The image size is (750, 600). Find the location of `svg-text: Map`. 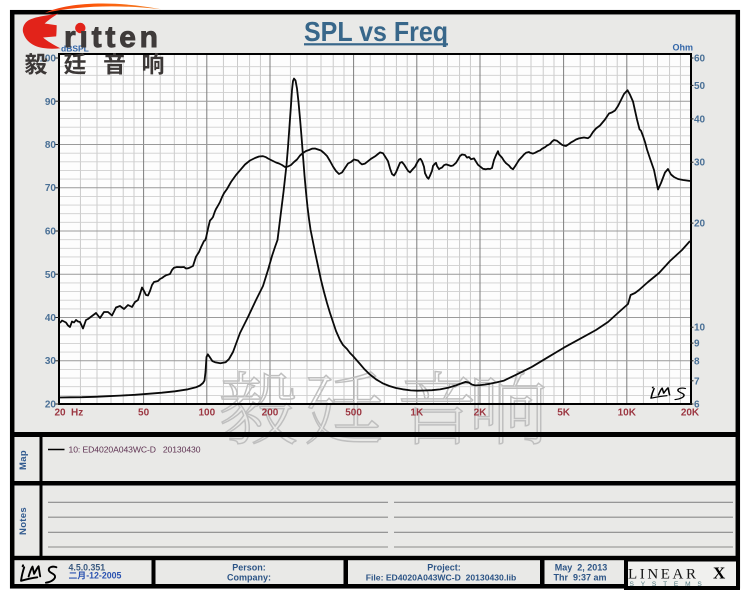

svg-text: Map is located at coordinates (23, 460).